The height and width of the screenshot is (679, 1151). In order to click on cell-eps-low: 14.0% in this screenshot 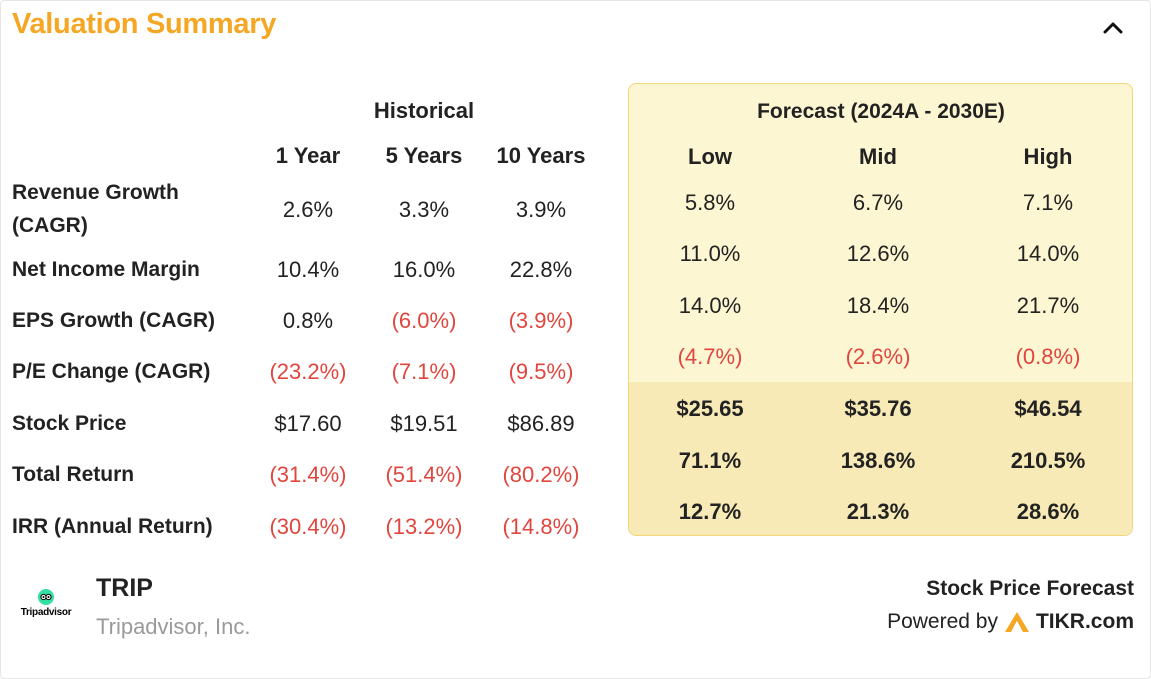, I will do `click(710, 305)`.